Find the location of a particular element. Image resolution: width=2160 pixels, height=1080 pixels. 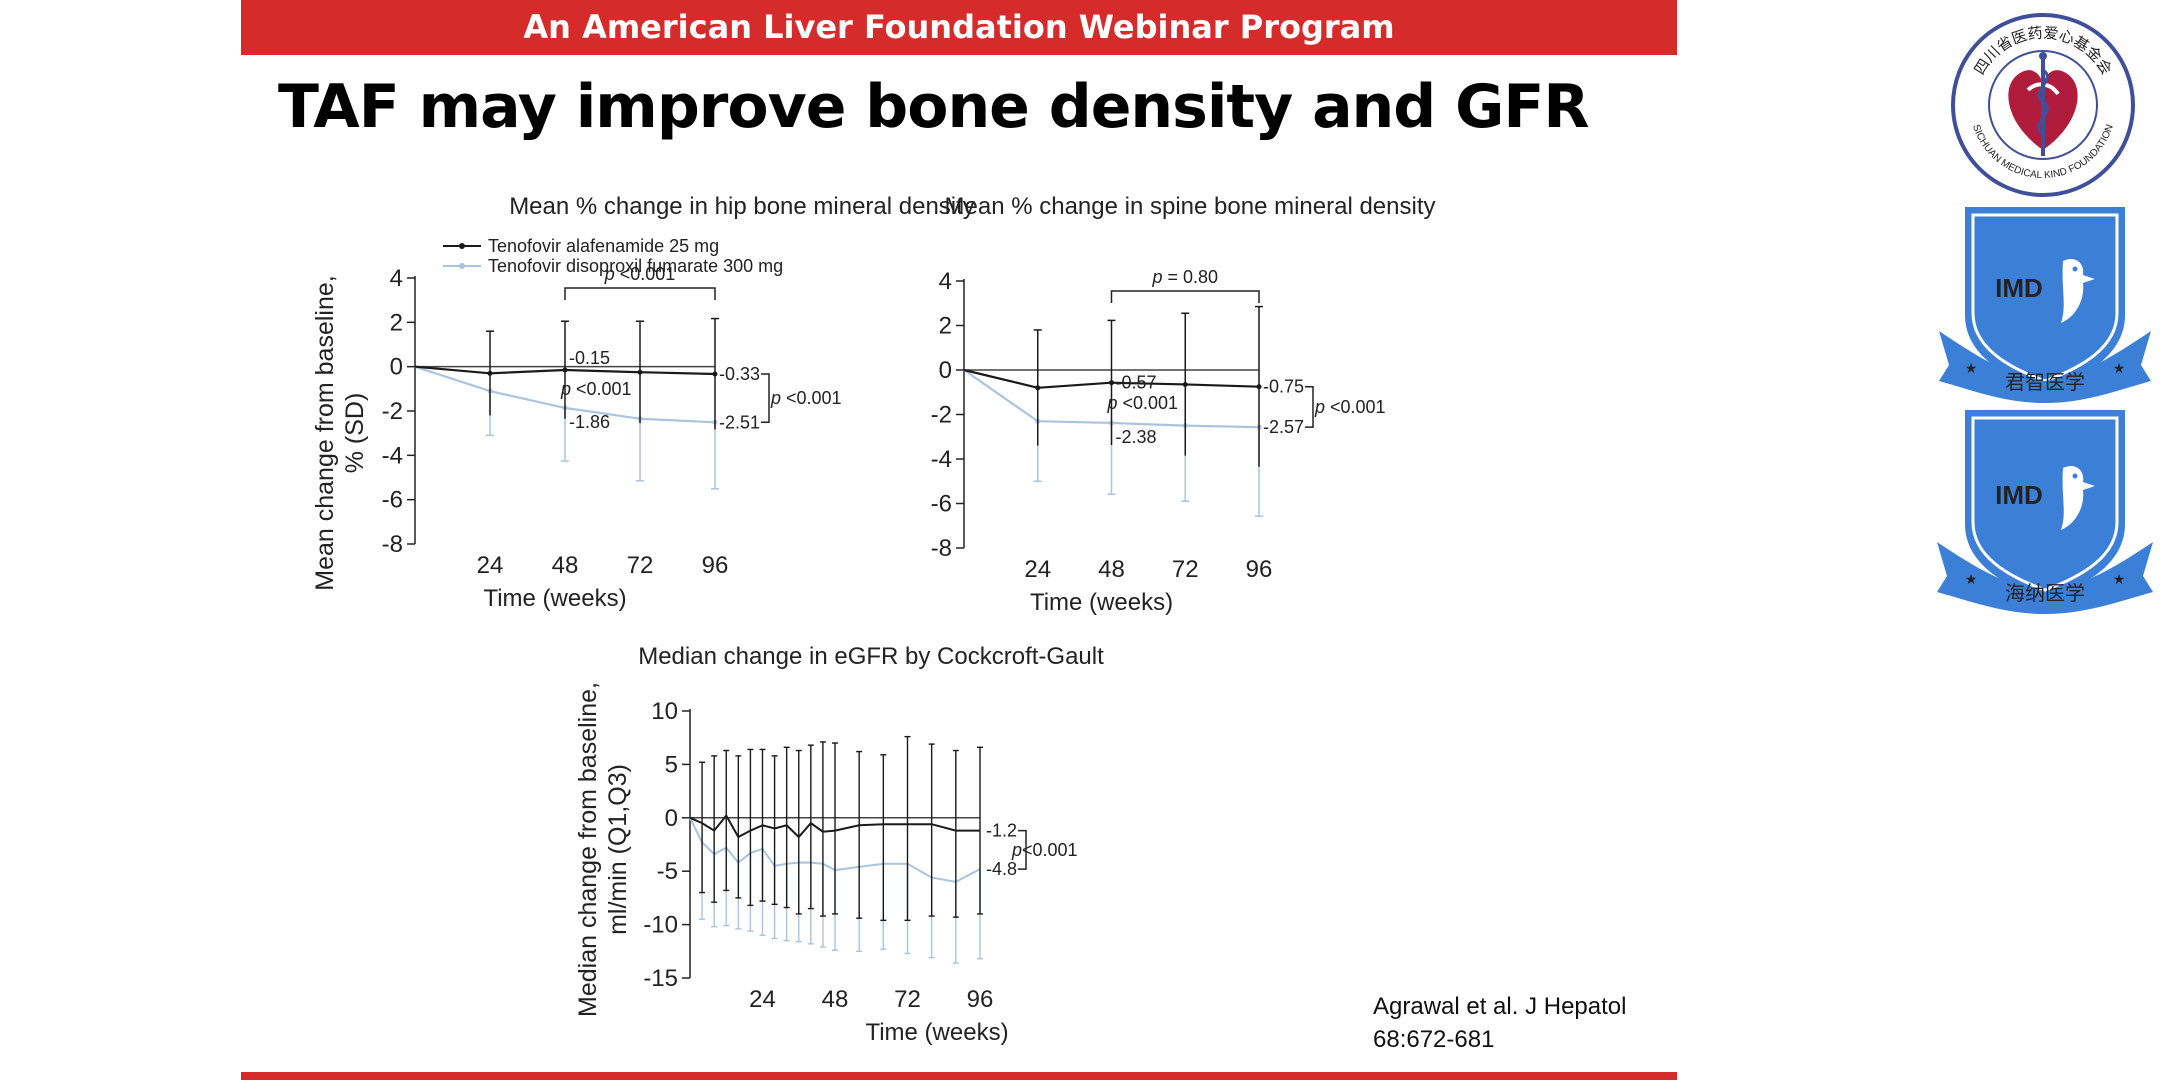

y-tick-label: 5 is located at coordinates (671, 764).